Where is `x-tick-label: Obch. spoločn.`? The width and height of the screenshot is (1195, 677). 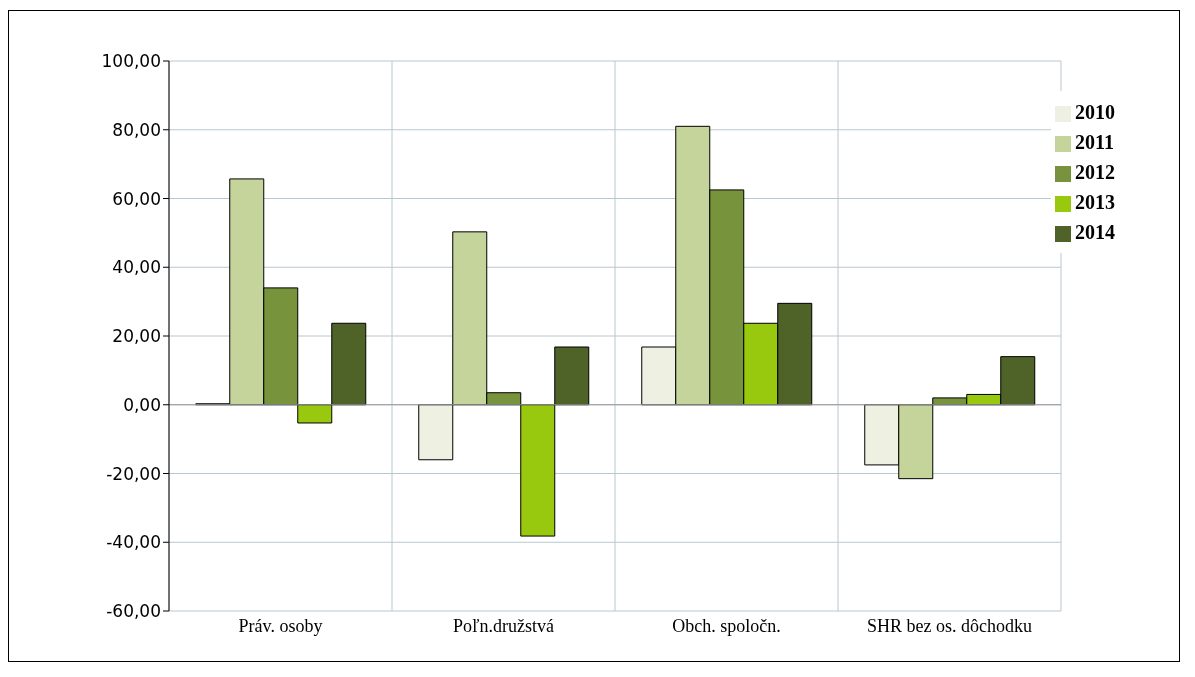
x-tick-label: Obch. spoločn. is located at coordinates (726, 625).